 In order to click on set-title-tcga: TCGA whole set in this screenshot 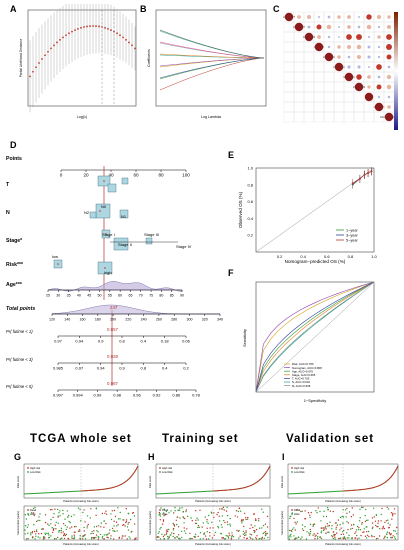, I will do `click(81, 439)`.